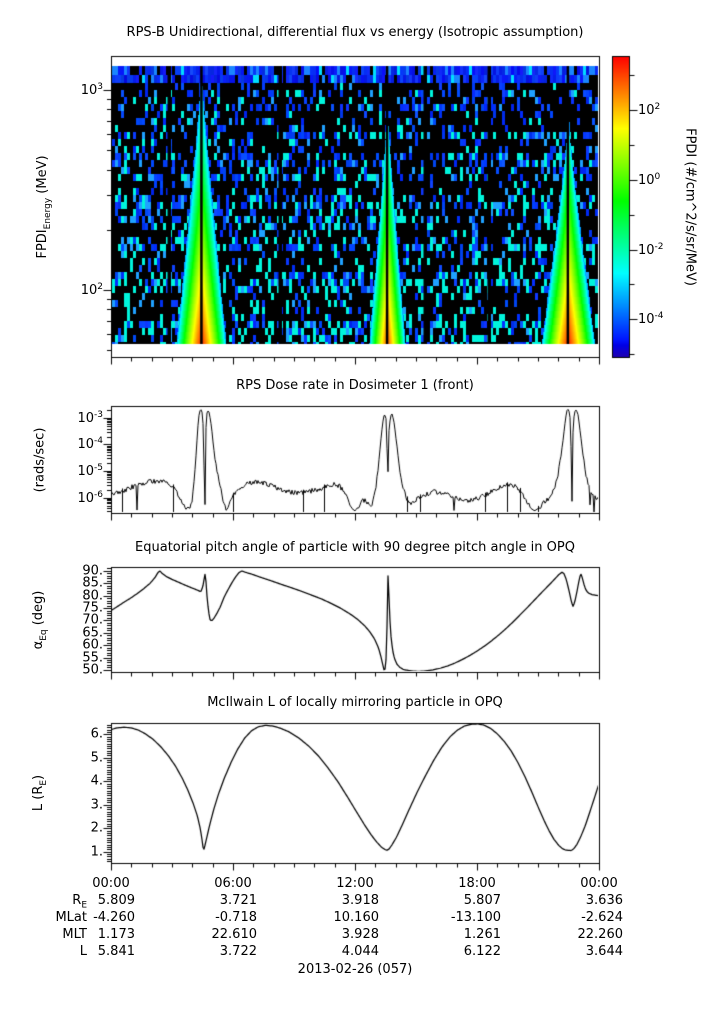 Image resolution: width=725 pixels, height=1019 pixels. Describe the element at coordinates (360, 951) in the screenshot. I see `row-value: 4.044` at that location.